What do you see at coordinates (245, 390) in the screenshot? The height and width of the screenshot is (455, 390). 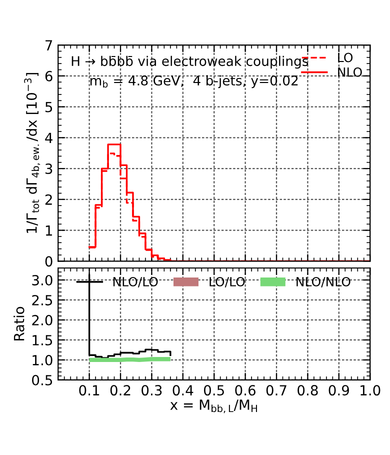 I see `x-tick-label: 0.6` at bounding box center [245, 390].